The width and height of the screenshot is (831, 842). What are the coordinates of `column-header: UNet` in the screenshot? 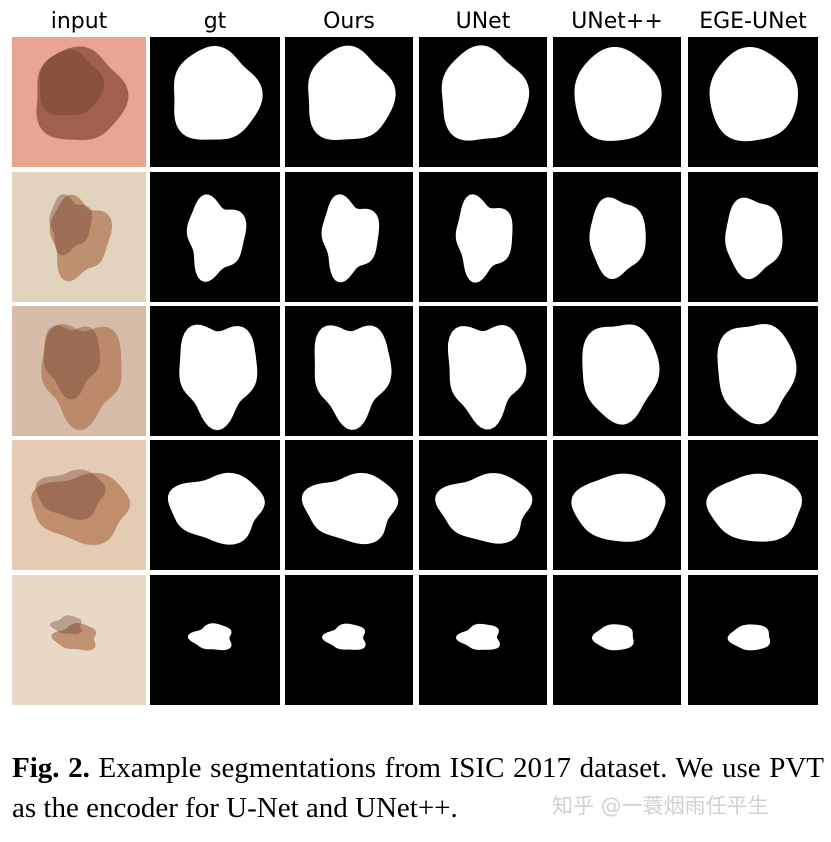 It's located at (483, 21).